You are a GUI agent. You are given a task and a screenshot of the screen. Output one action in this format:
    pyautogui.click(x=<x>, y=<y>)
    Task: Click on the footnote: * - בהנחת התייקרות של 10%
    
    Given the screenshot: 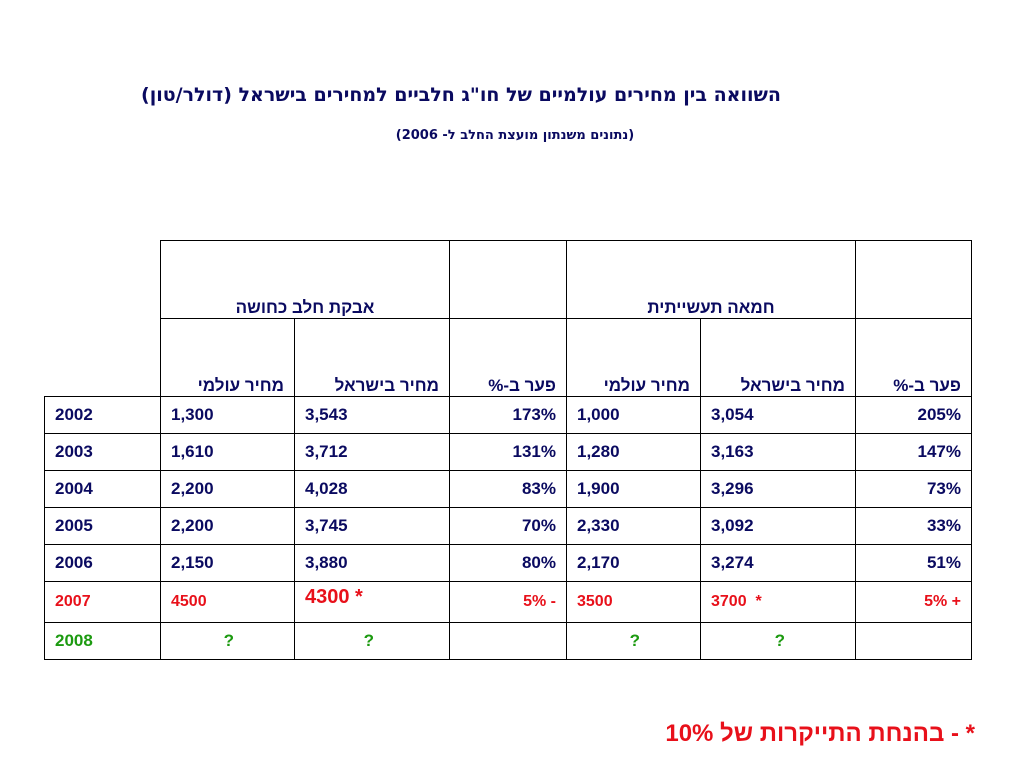 What is the action you would take?
    pyautogui.click(x=820, y=733)
    